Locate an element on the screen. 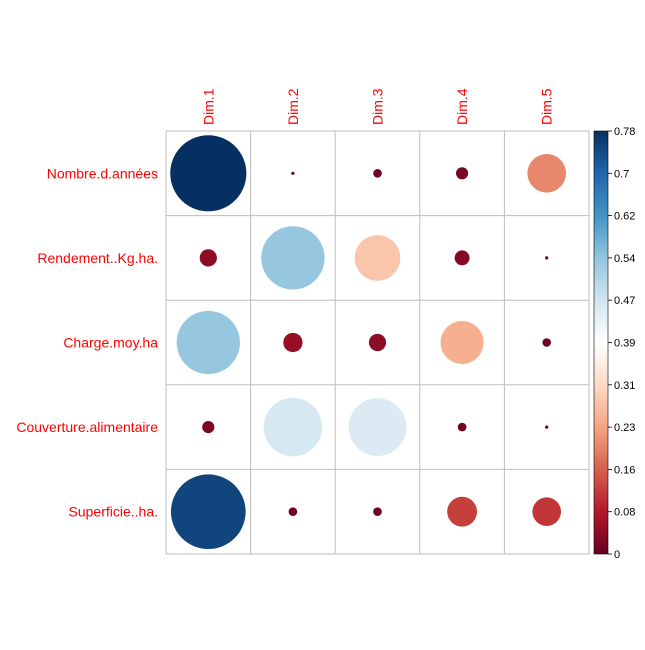 This screenshot has width=645, height=650. corr-circle-r4-c1 is located at coordinates (208, 427).